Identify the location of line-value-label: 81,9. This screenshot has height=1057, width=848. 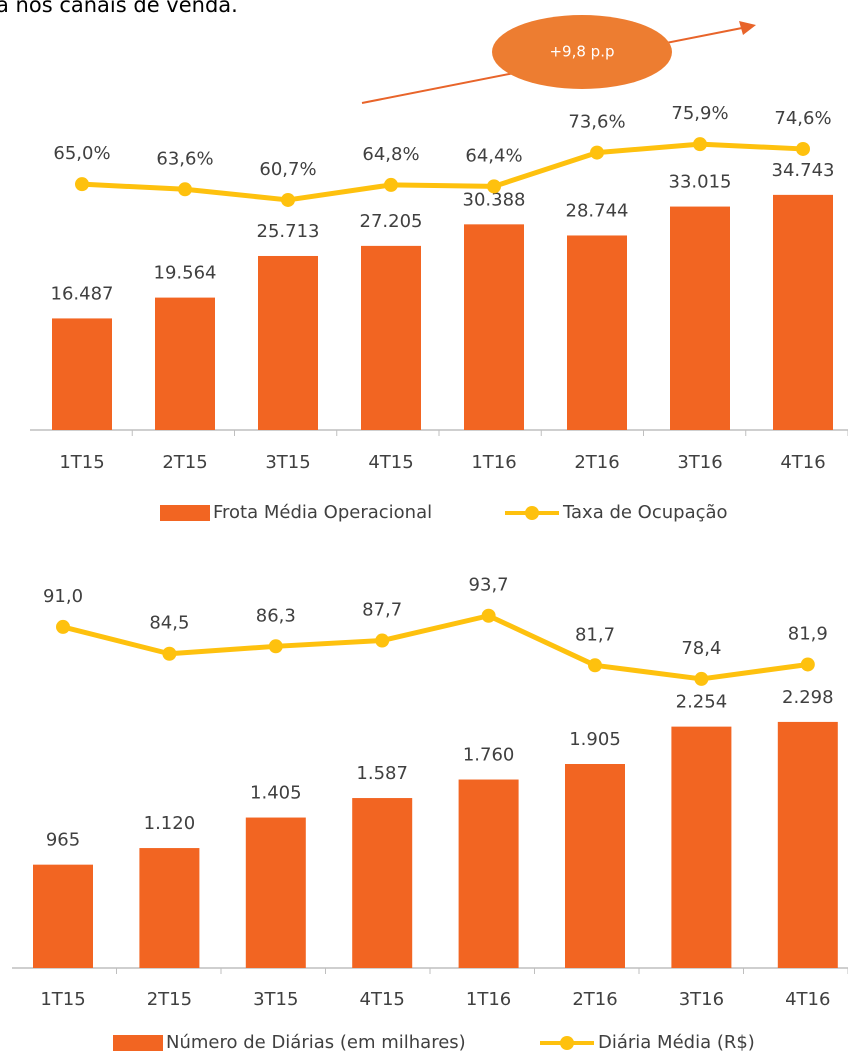
(808, 633).